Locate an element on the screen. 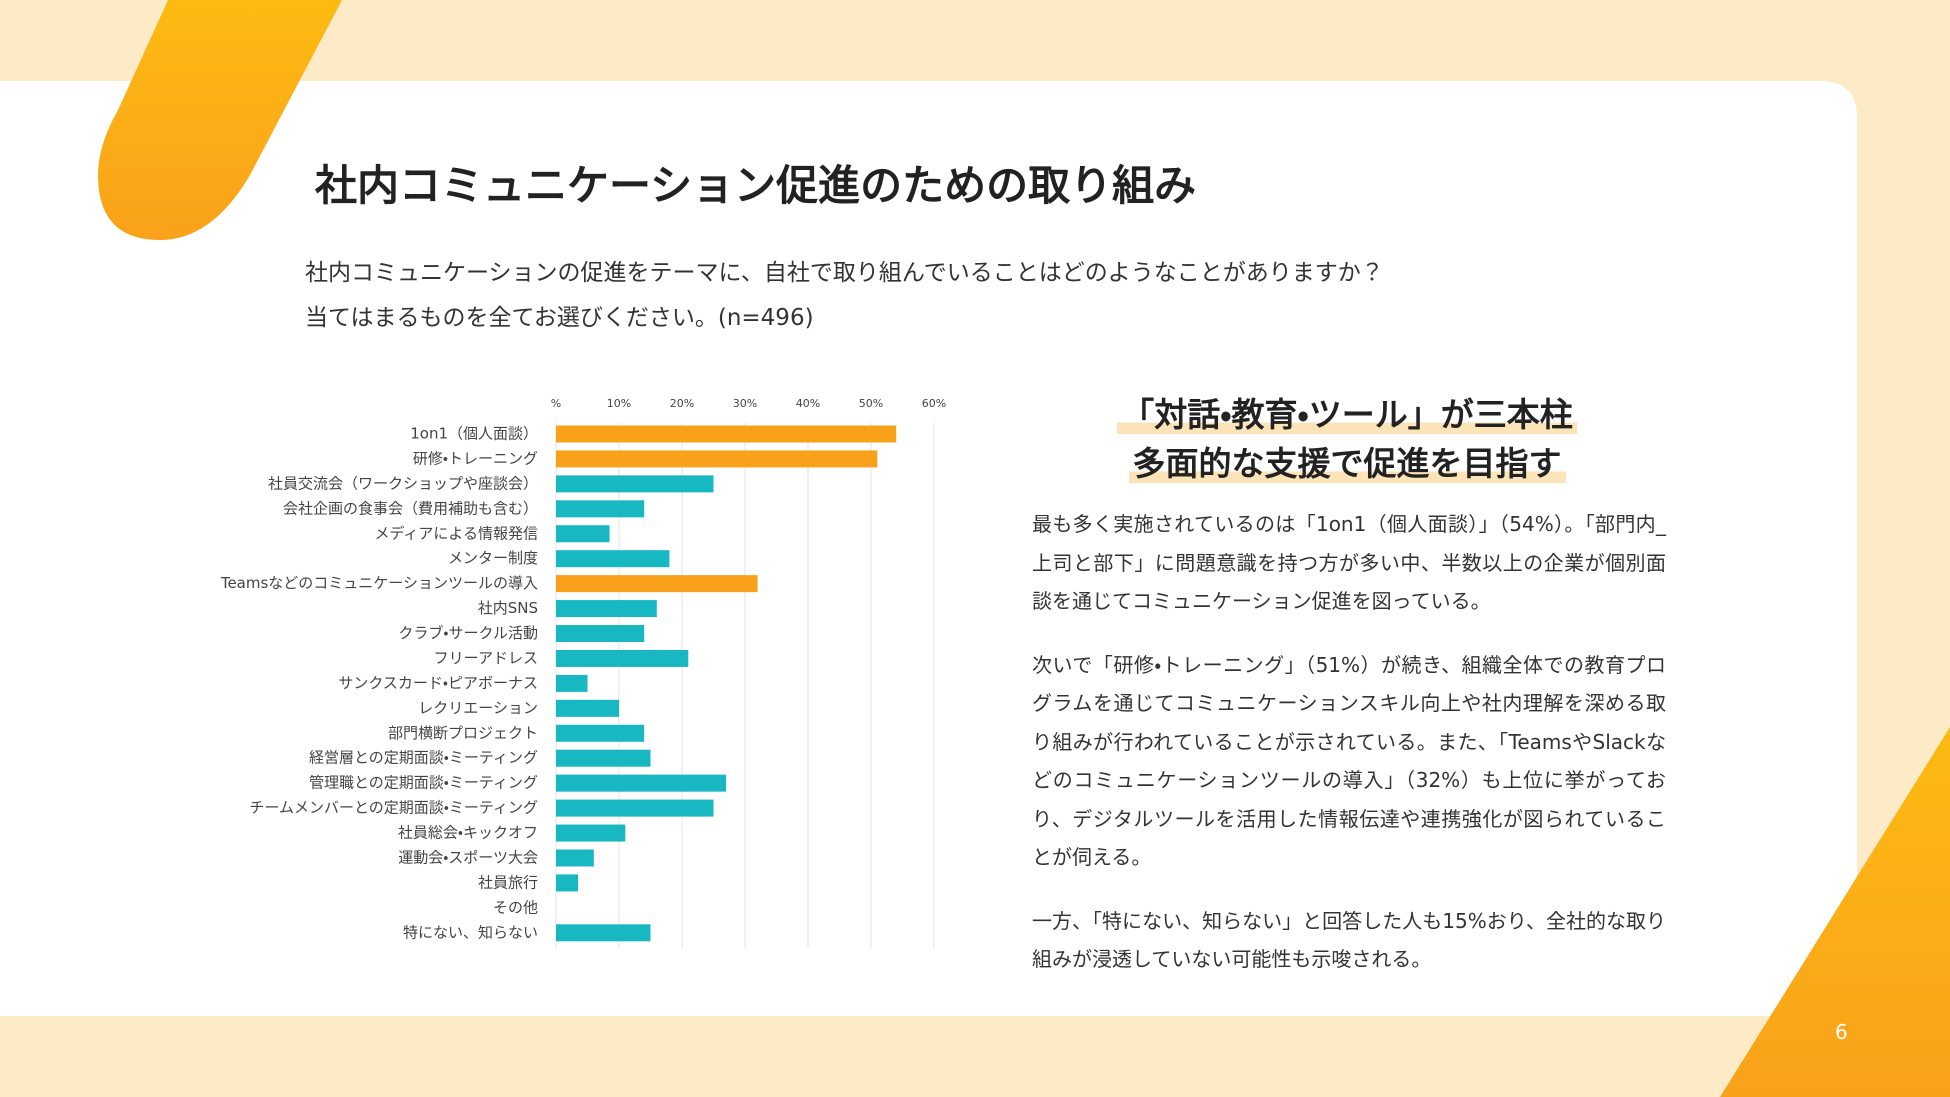  deco-stripe is located at coordinates (220, 120).